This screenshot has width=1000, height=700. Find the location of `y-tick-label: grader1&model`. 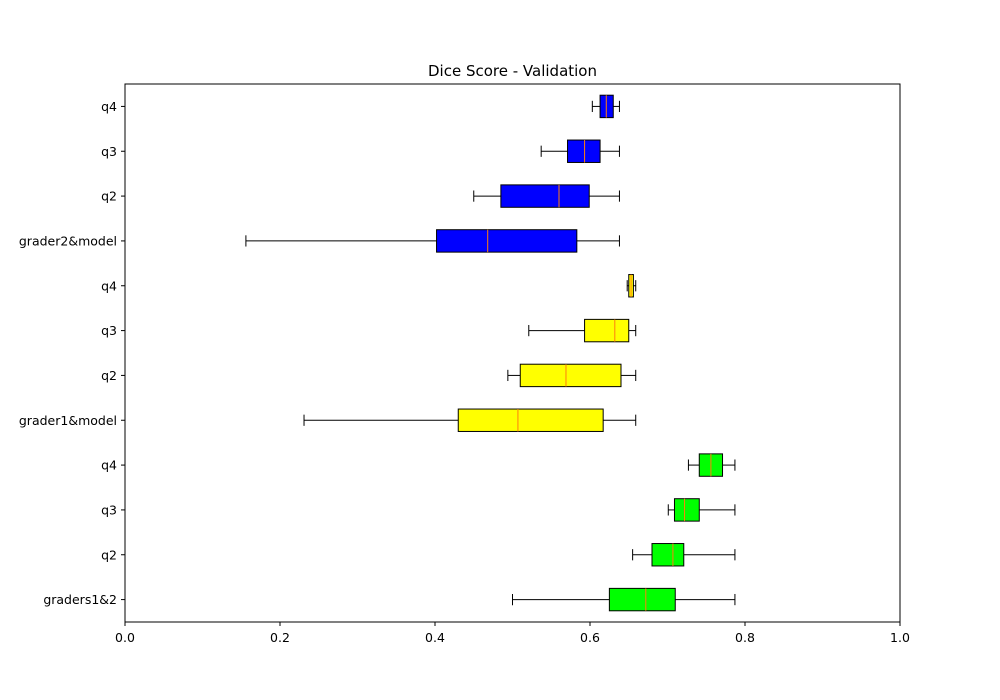

y-tick-label: grader1&model is located at coordinates (68, 420).